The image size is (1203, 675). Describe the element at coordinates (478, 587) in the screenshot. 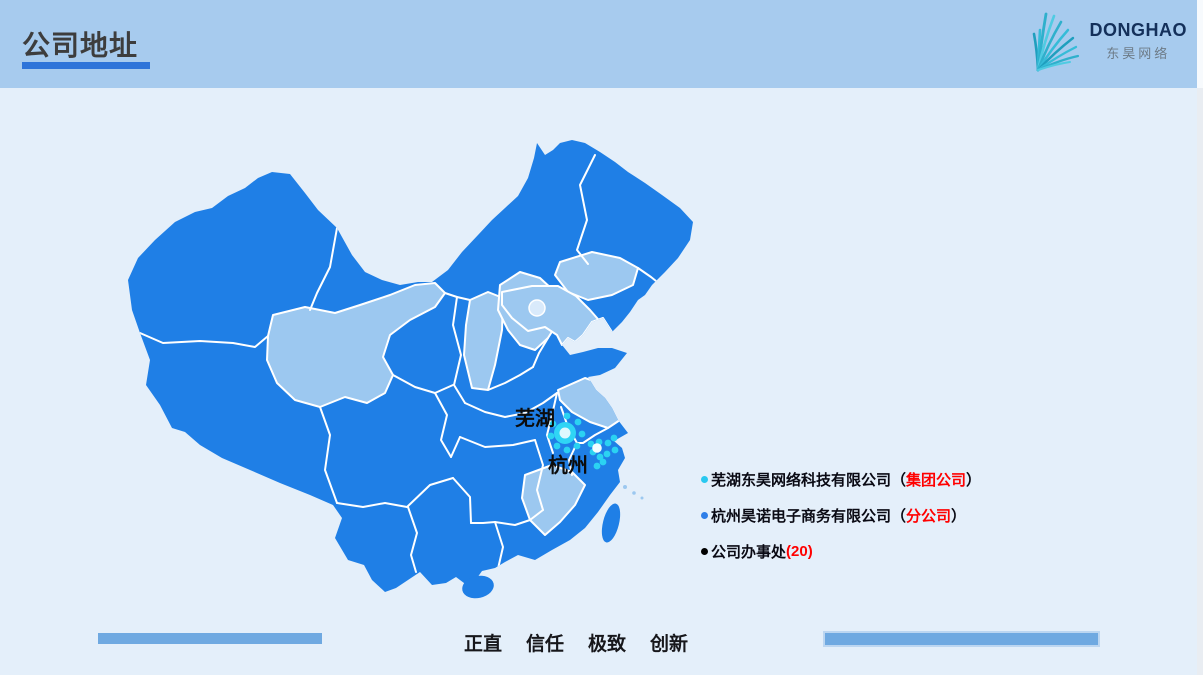

I see `island-hainan` at that location.